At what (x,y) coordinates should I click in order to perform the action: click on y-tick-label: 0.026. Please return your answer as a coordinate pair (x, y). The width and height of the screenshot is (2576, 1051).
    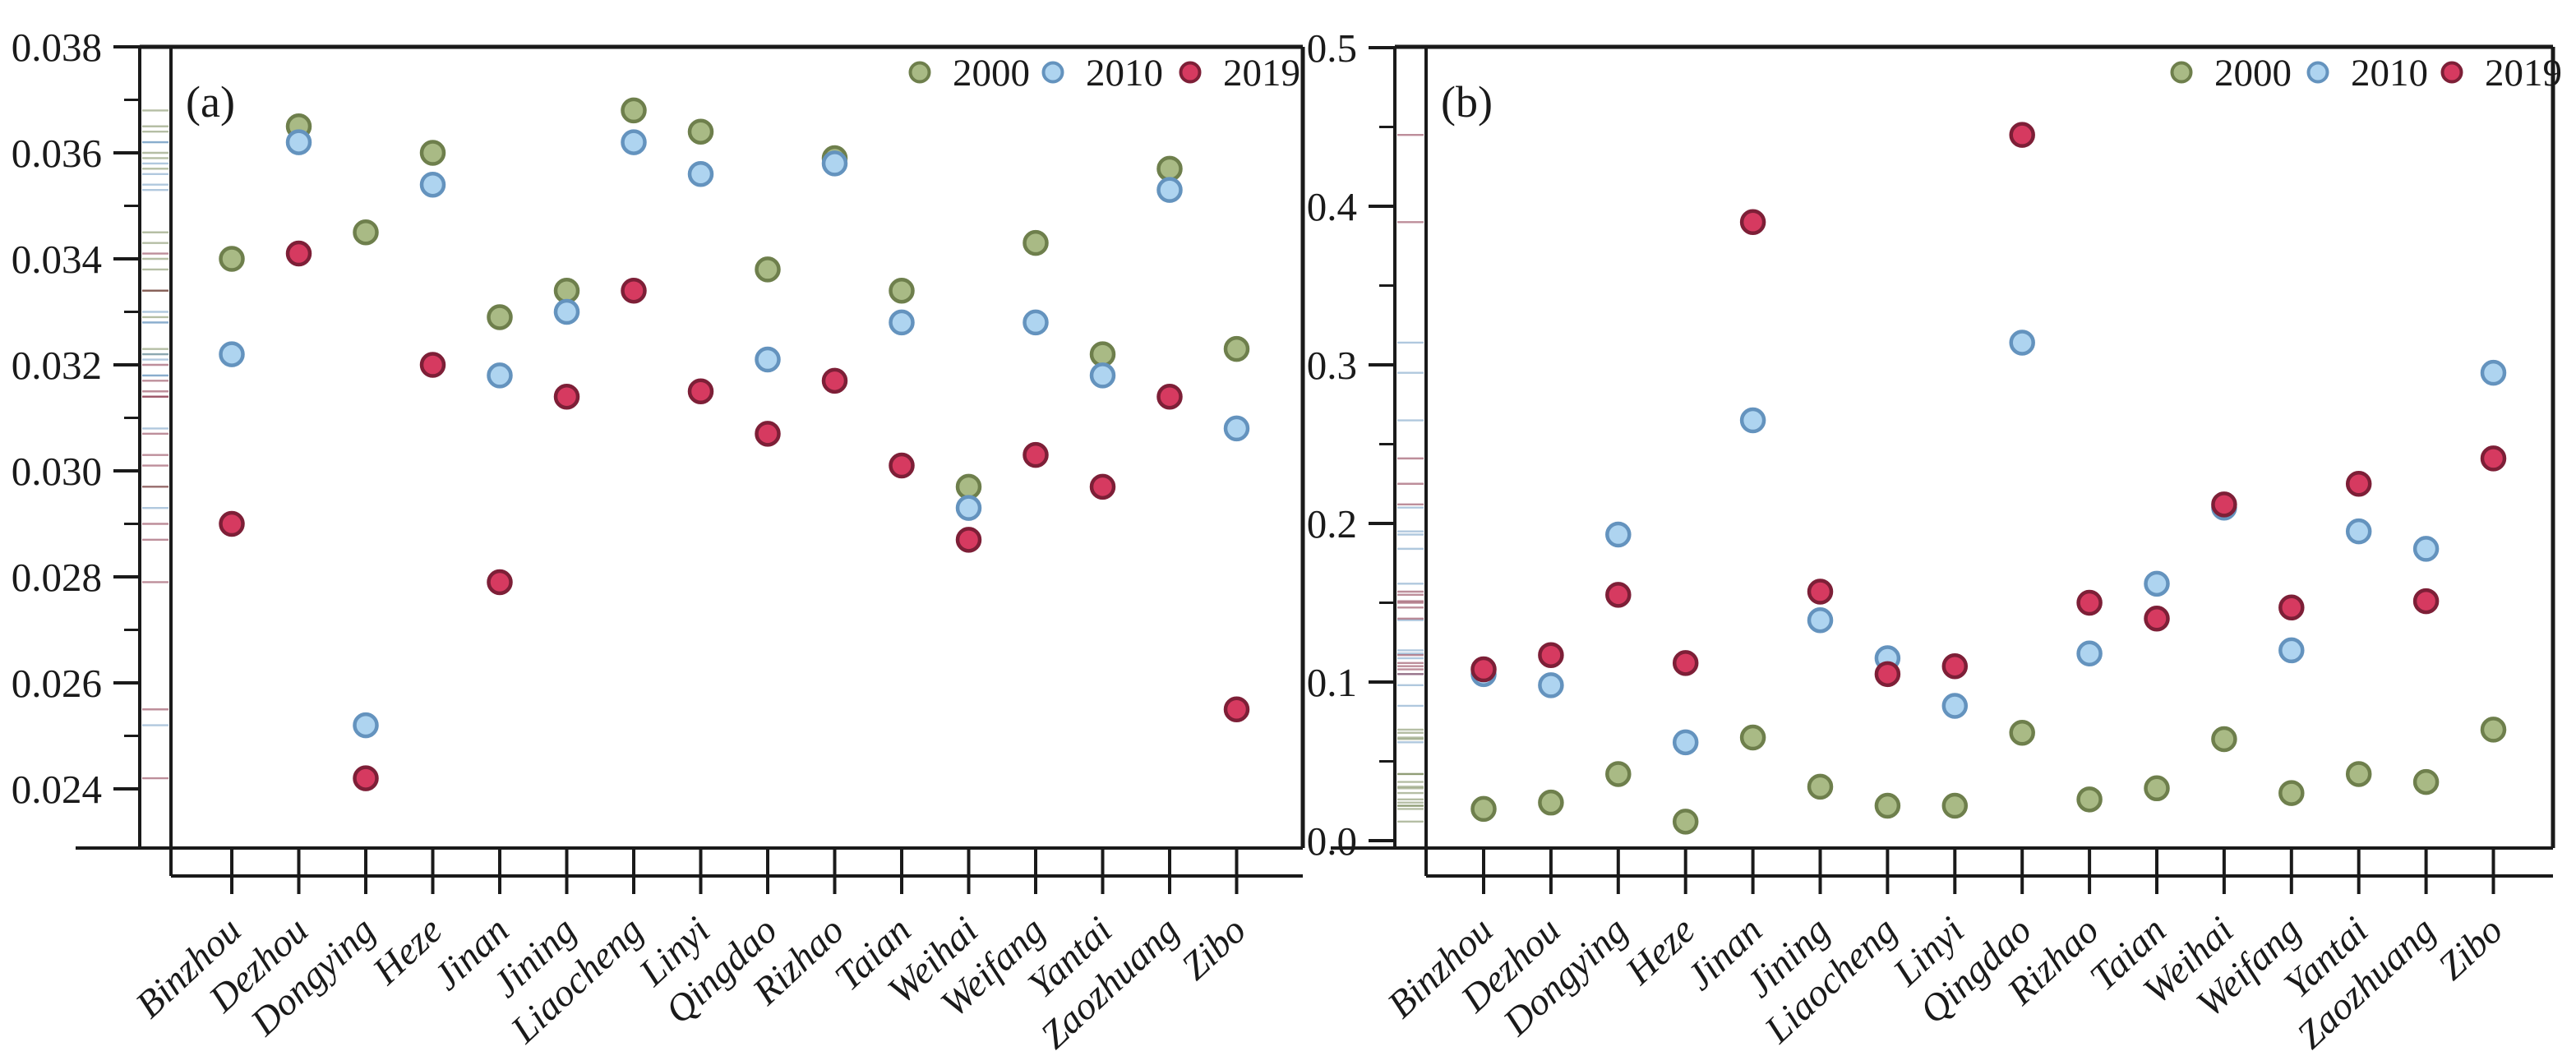
    Looking at the image, I should click on (57, 683).